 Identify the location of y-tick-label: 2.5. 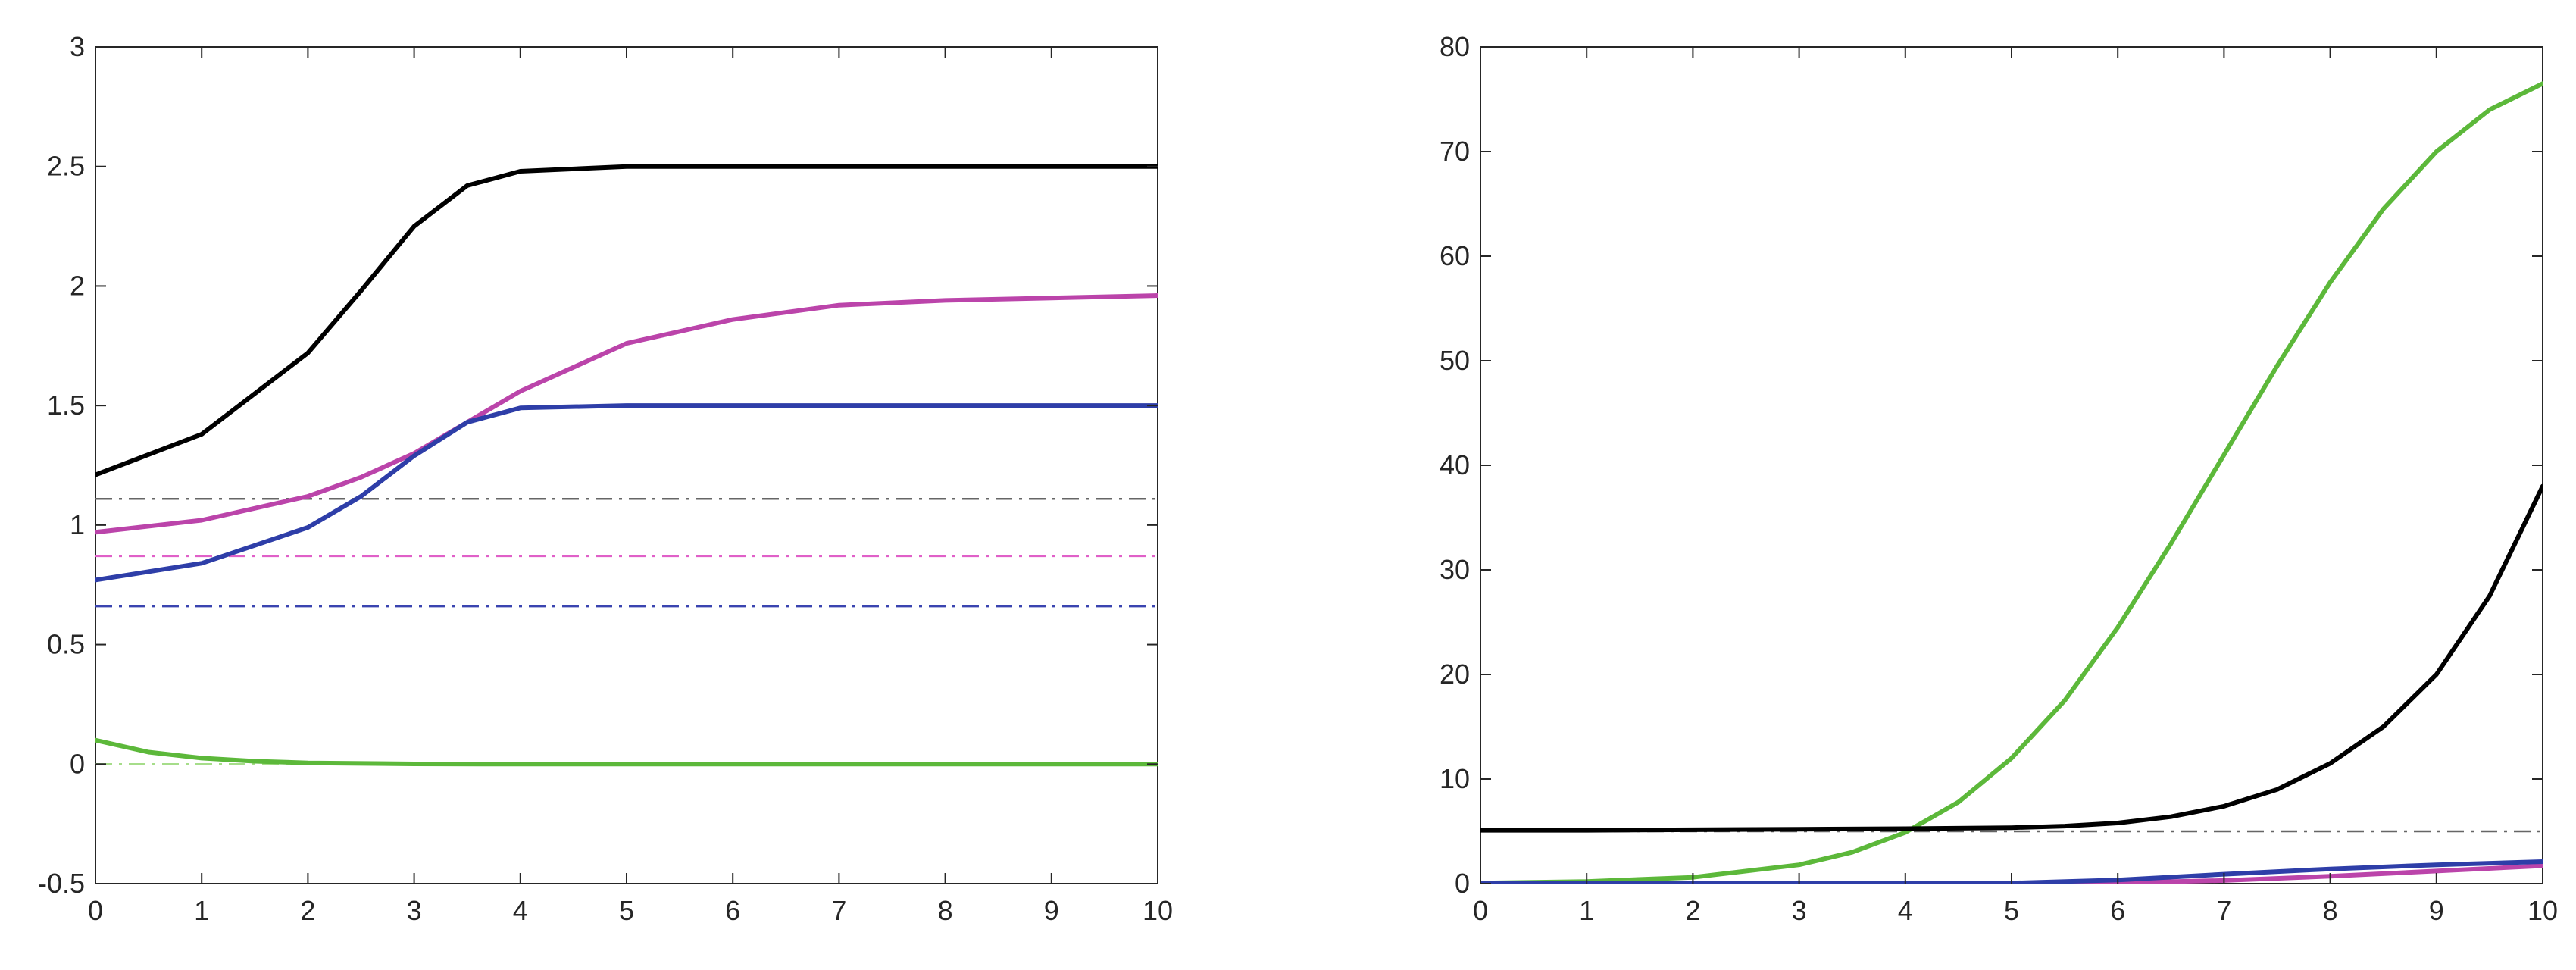
(66, 166).